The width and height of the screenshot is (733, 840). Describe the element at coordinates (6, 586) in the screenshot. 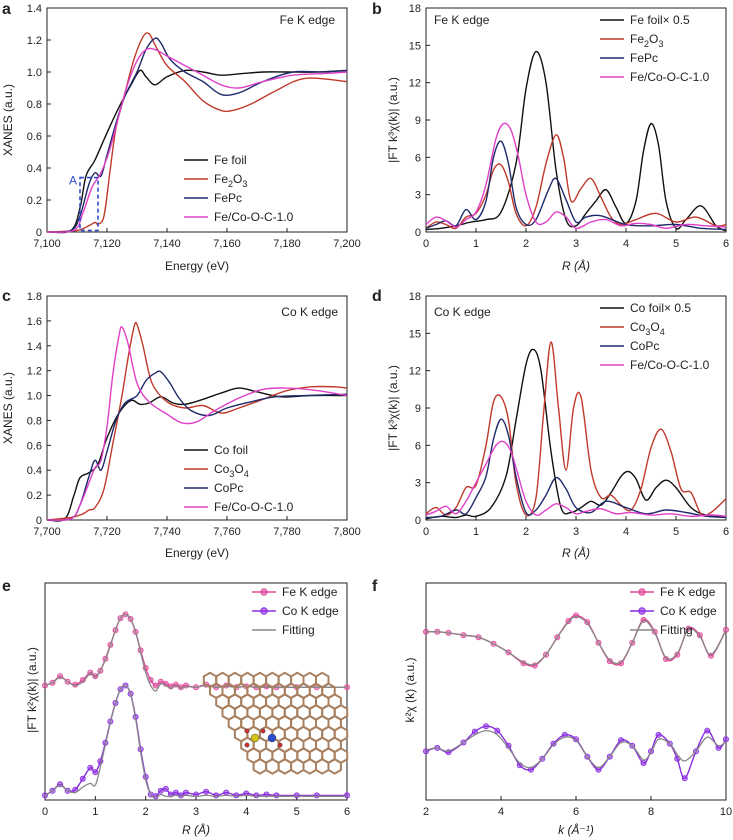

I see `panel-e-letter: e` at that location.